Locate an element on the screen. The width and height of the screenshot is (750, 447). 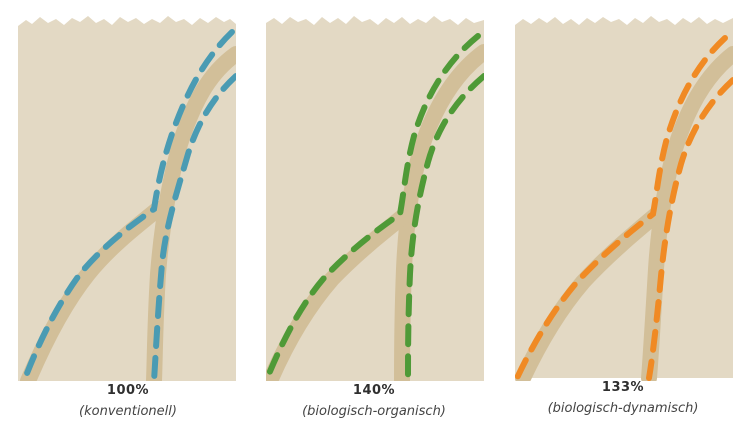
percent-label: 133% is located at coordinates (623, 387).